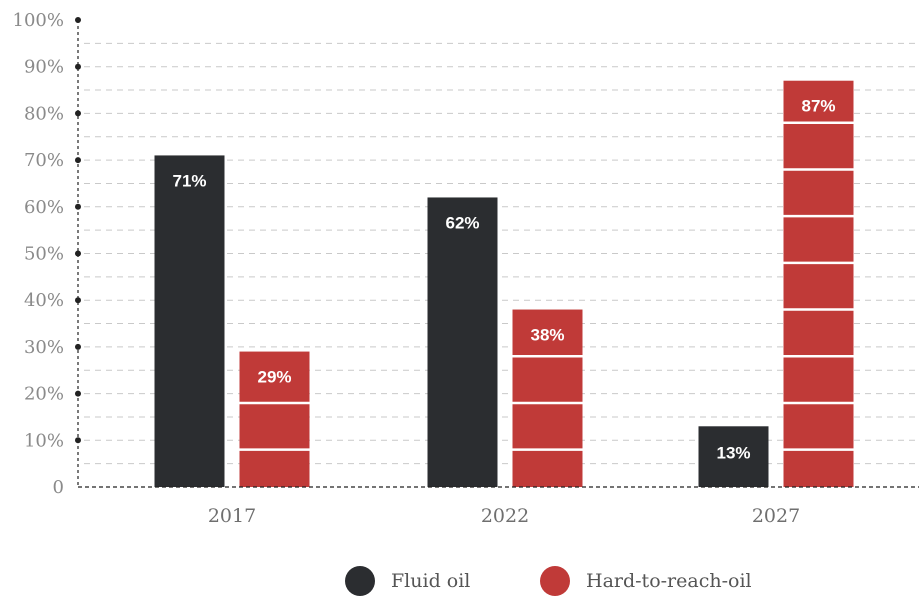 The width and height of the screenshot is (919, 600). Describe the element at coordinates (58, 487) in the screenshot. I see `y-tick-label: 0` at that location.